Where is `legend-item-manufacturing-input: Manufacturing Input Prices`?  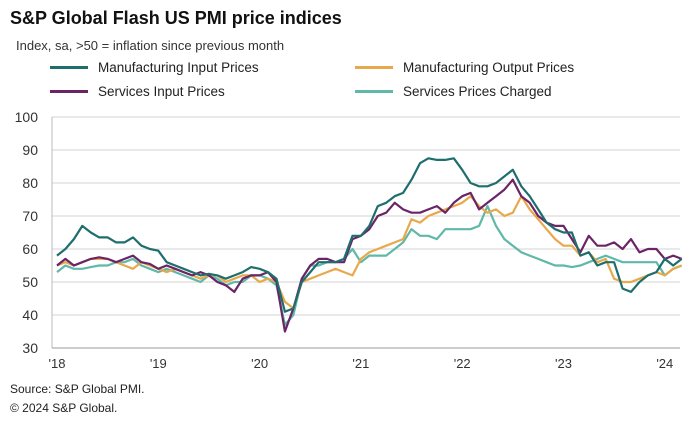
legend-item-manufacturing-input: Manufacturing Input Prices is located at coordinates (154, 67).